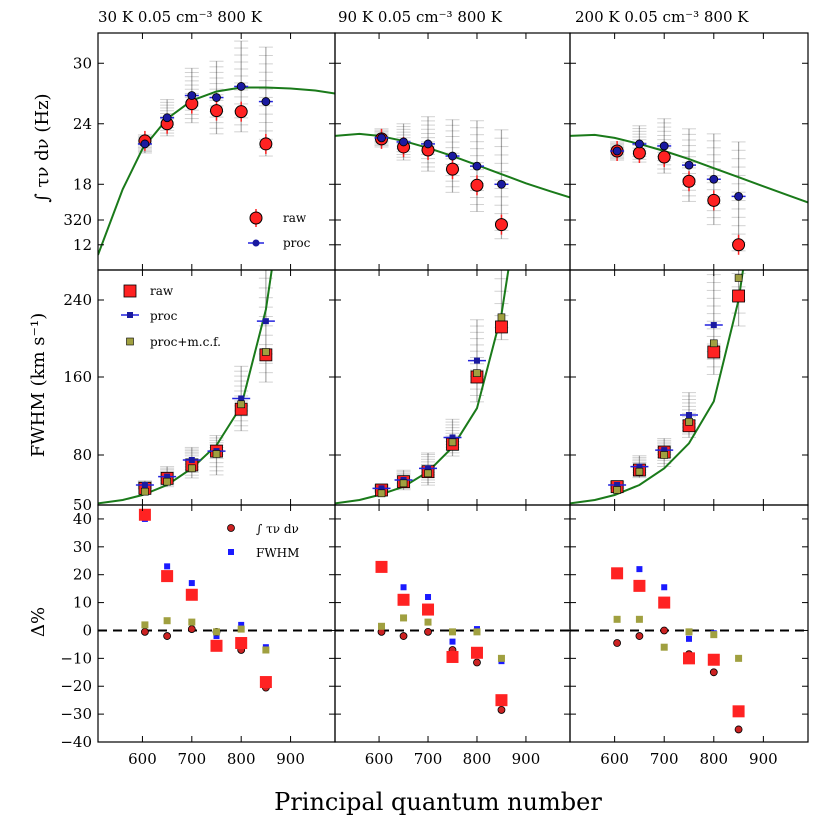 Image resolution: width=822 pixels, height=831 pixels. I want to click on legend-int-label: ∫ τν dν, so click(277, 529).